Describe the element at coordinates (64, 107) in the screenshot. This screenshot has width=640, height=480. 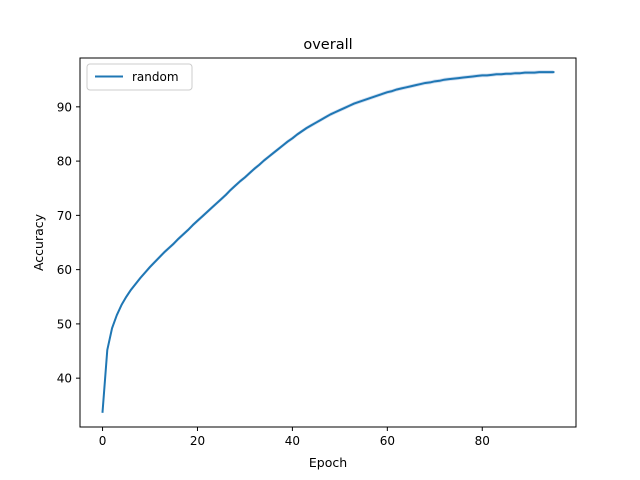
I see `y-tick-label: 90` at that location.